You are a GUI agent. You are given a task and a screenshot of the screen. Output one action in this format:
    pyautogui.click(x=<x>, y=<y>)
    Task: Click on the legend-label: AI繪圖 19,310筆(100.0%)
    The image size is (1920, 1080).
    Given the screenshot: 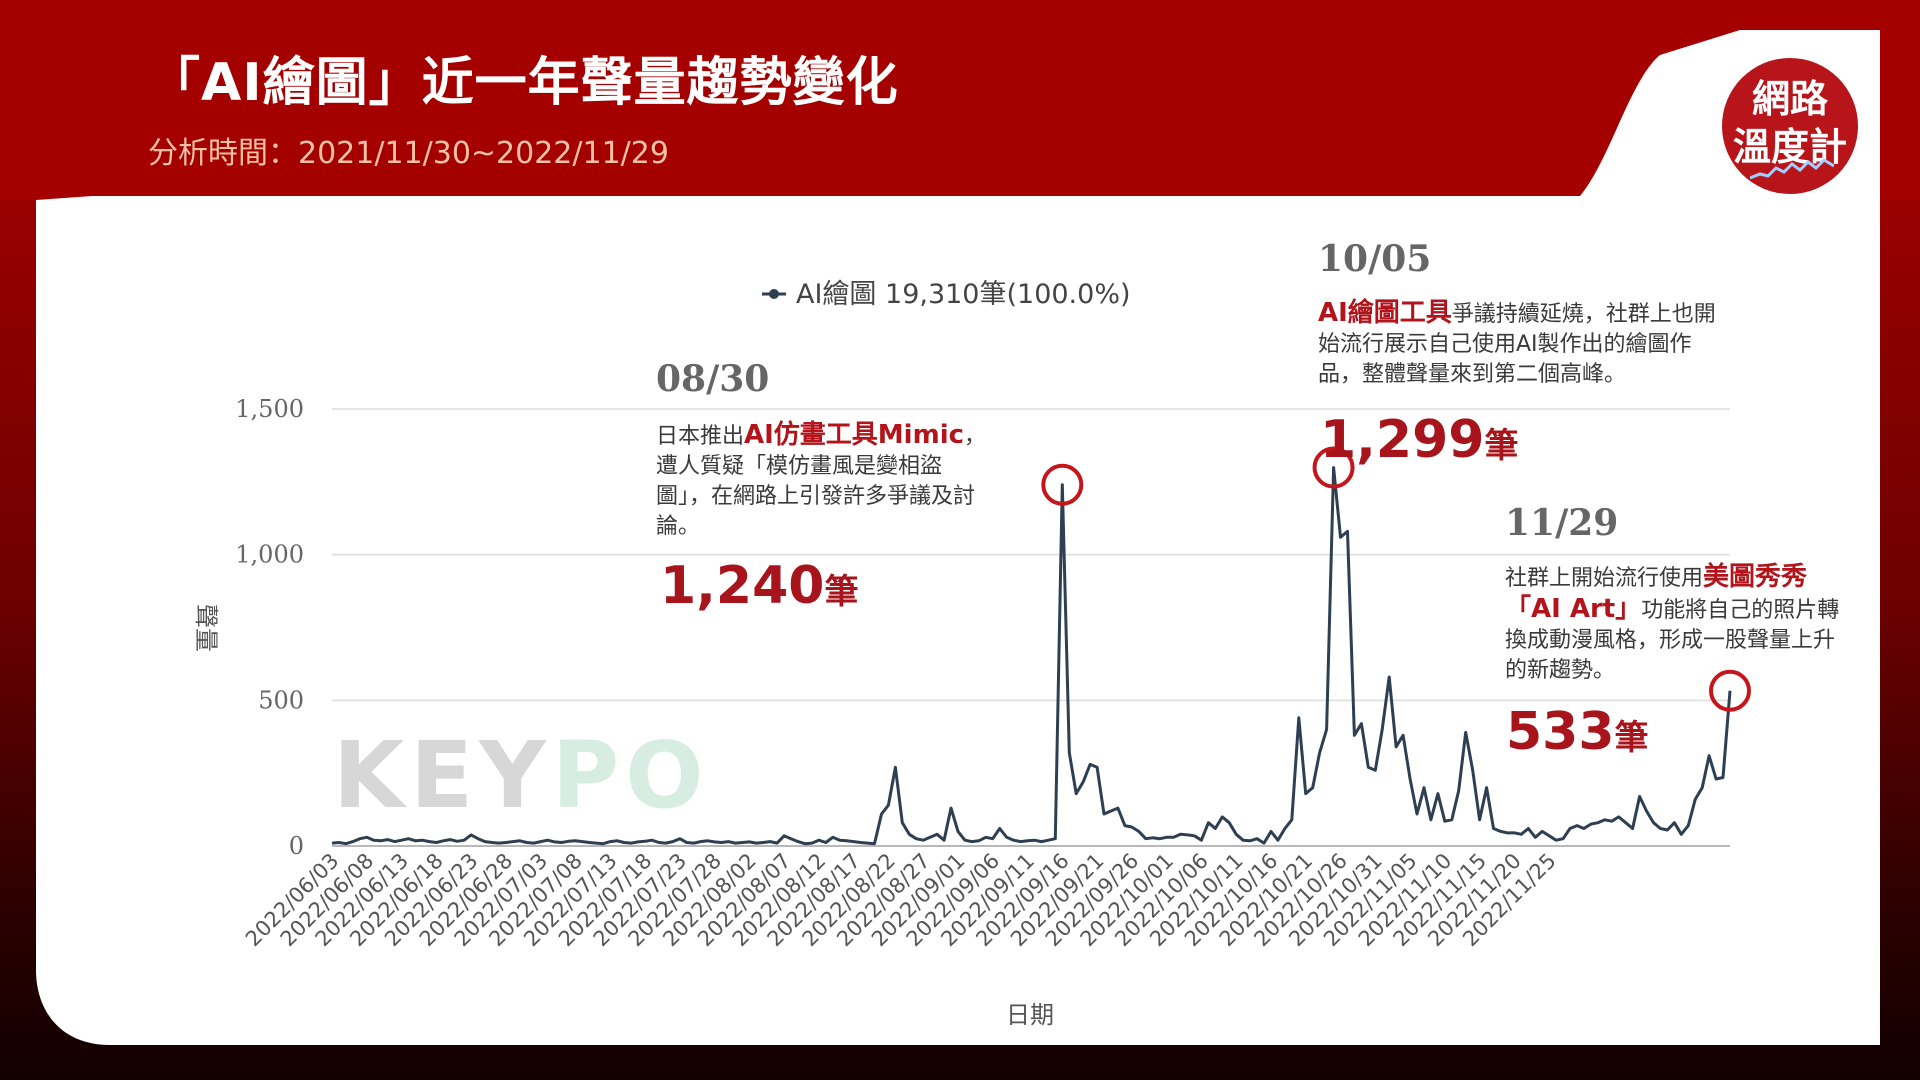 What is the action you would take?
    pyautogui.click(x=963, y=294)
    